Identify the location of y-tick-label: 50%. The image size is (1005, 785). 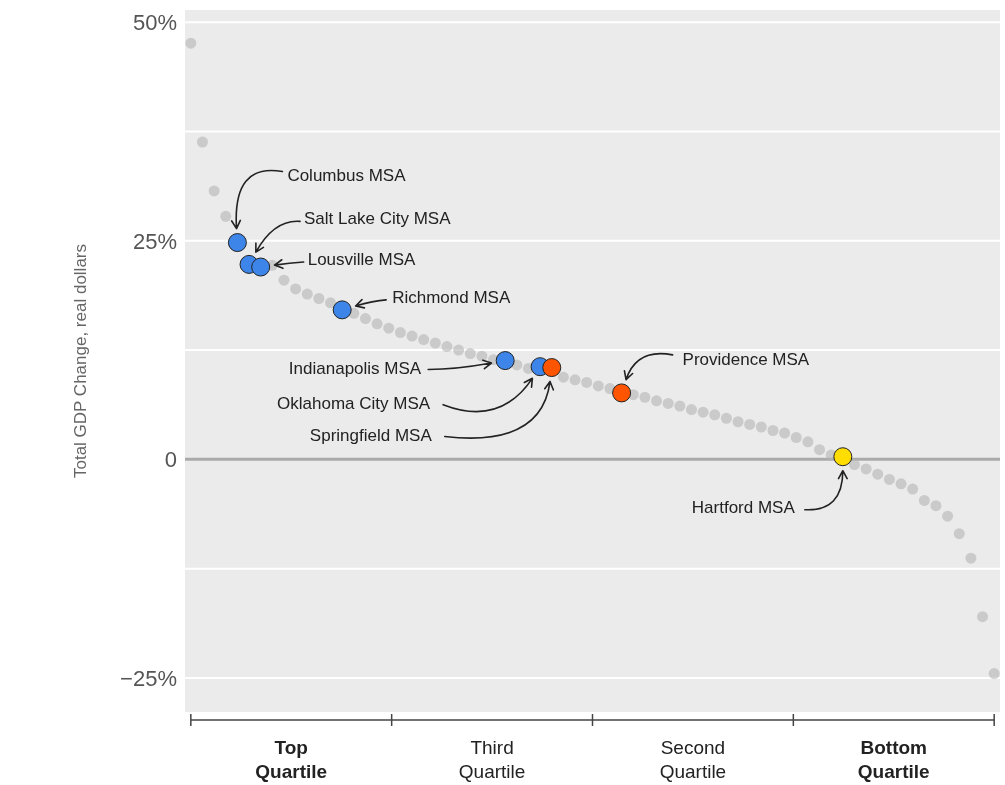
(154, 23).